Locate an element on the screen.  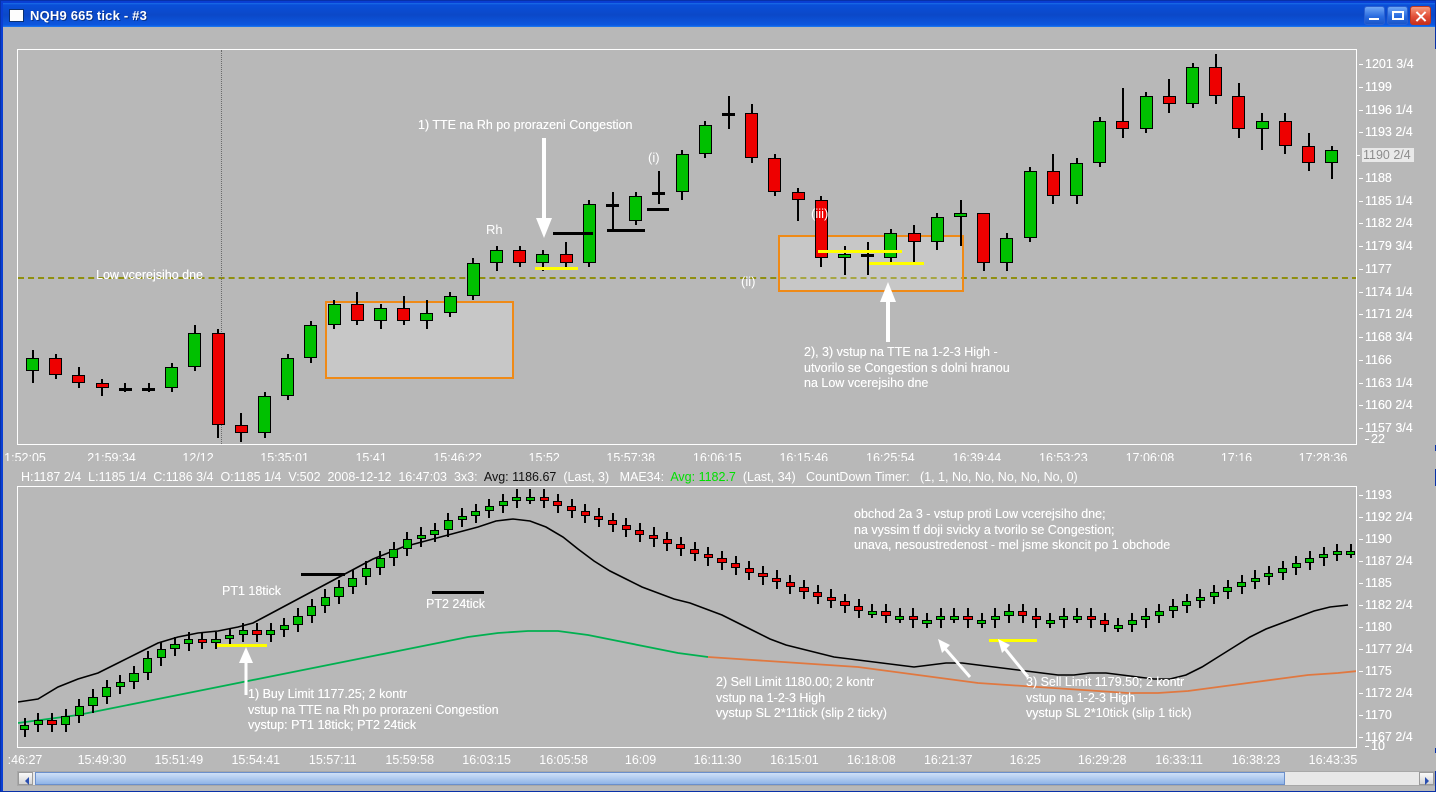
window-title: NQH9 665 tick - #3 is located at coordinates (89, 15).